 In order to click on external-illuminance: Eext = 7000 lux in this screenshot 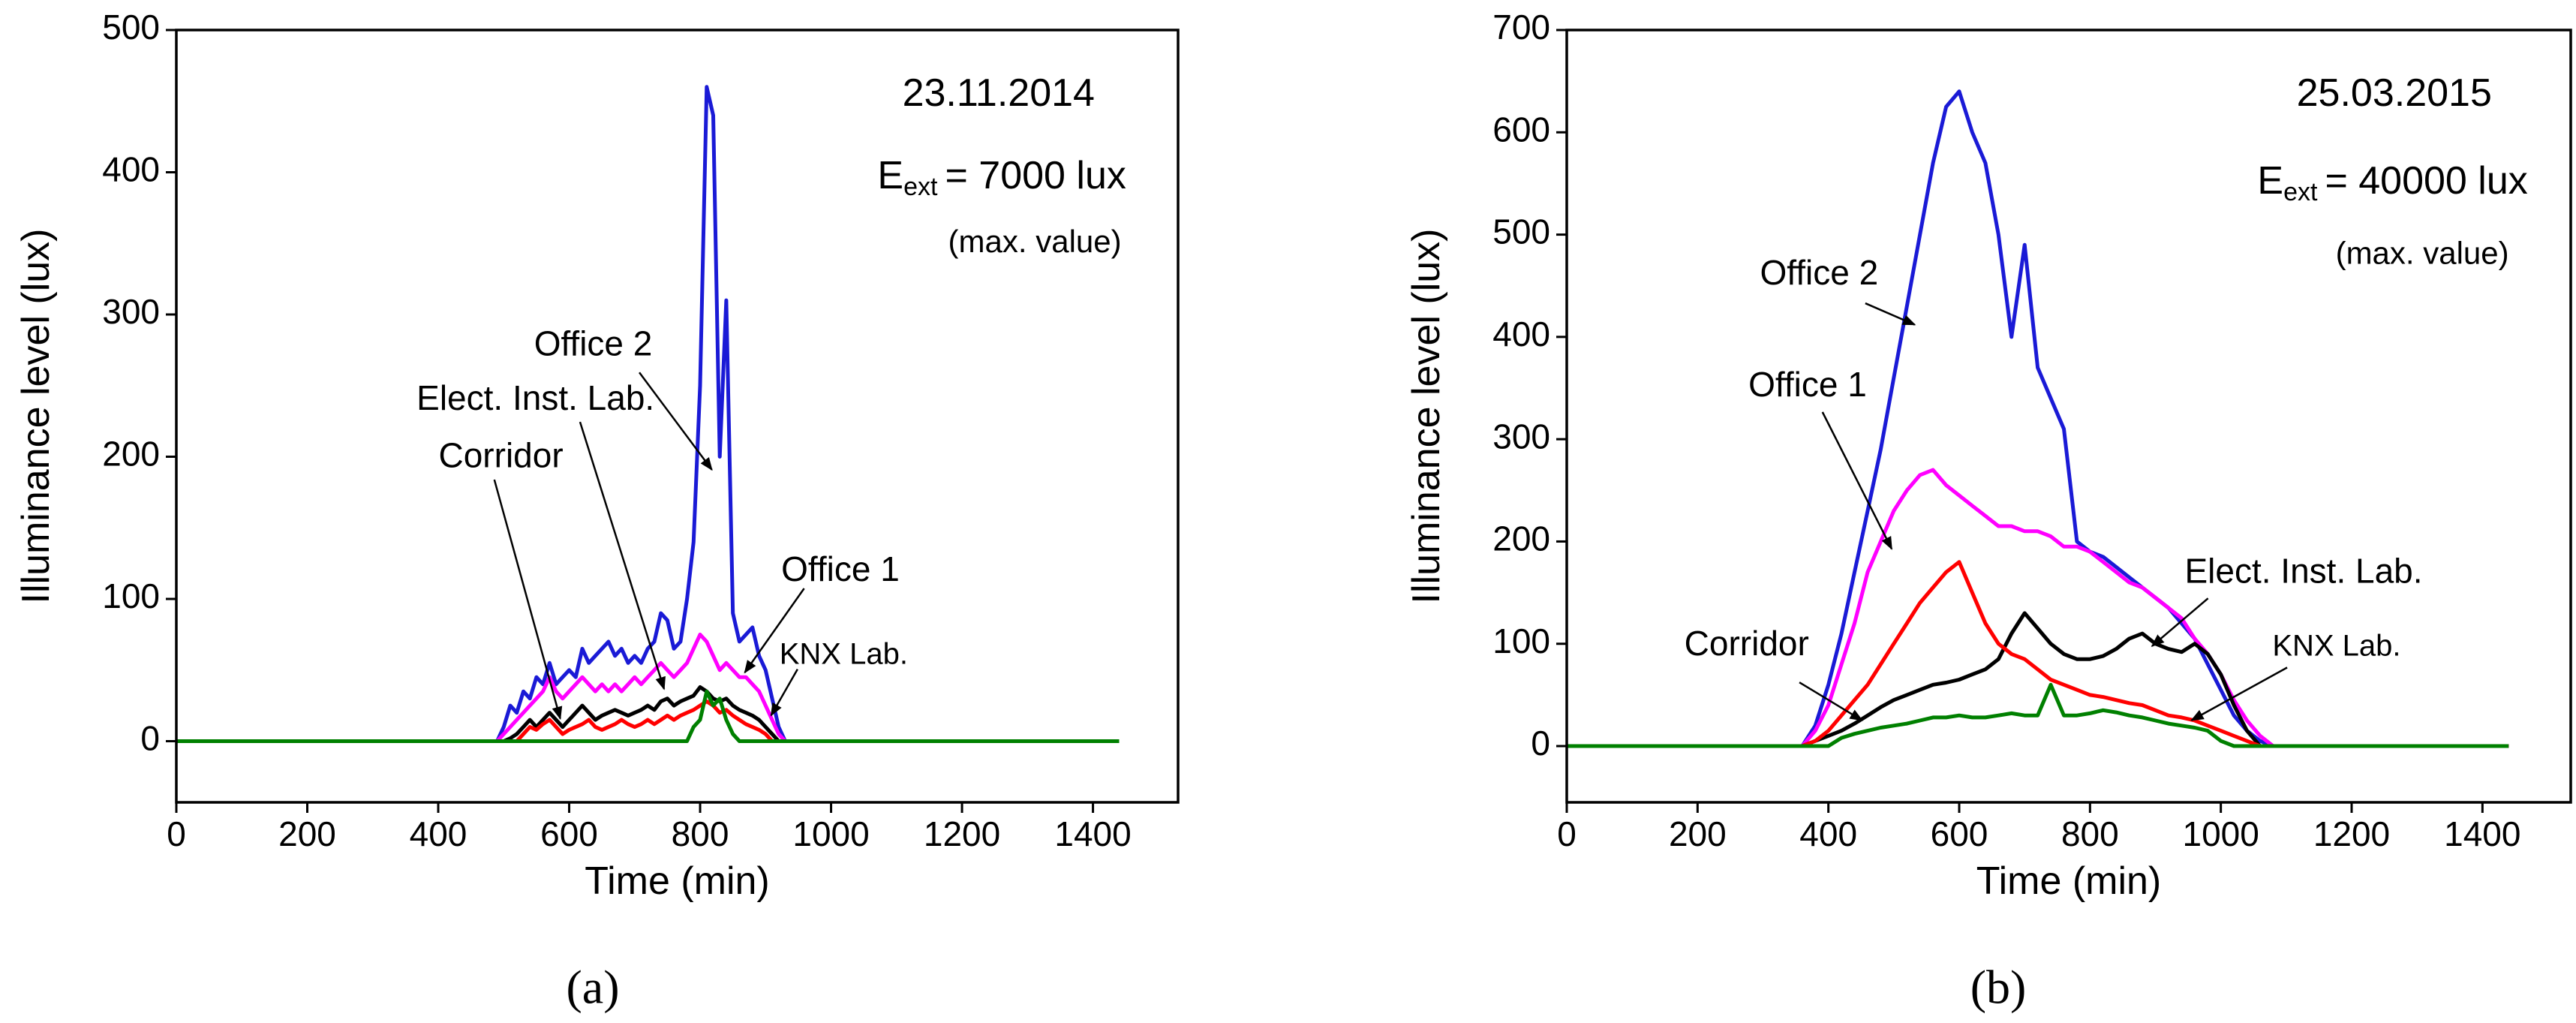, I will do `click(1001, 177)`.